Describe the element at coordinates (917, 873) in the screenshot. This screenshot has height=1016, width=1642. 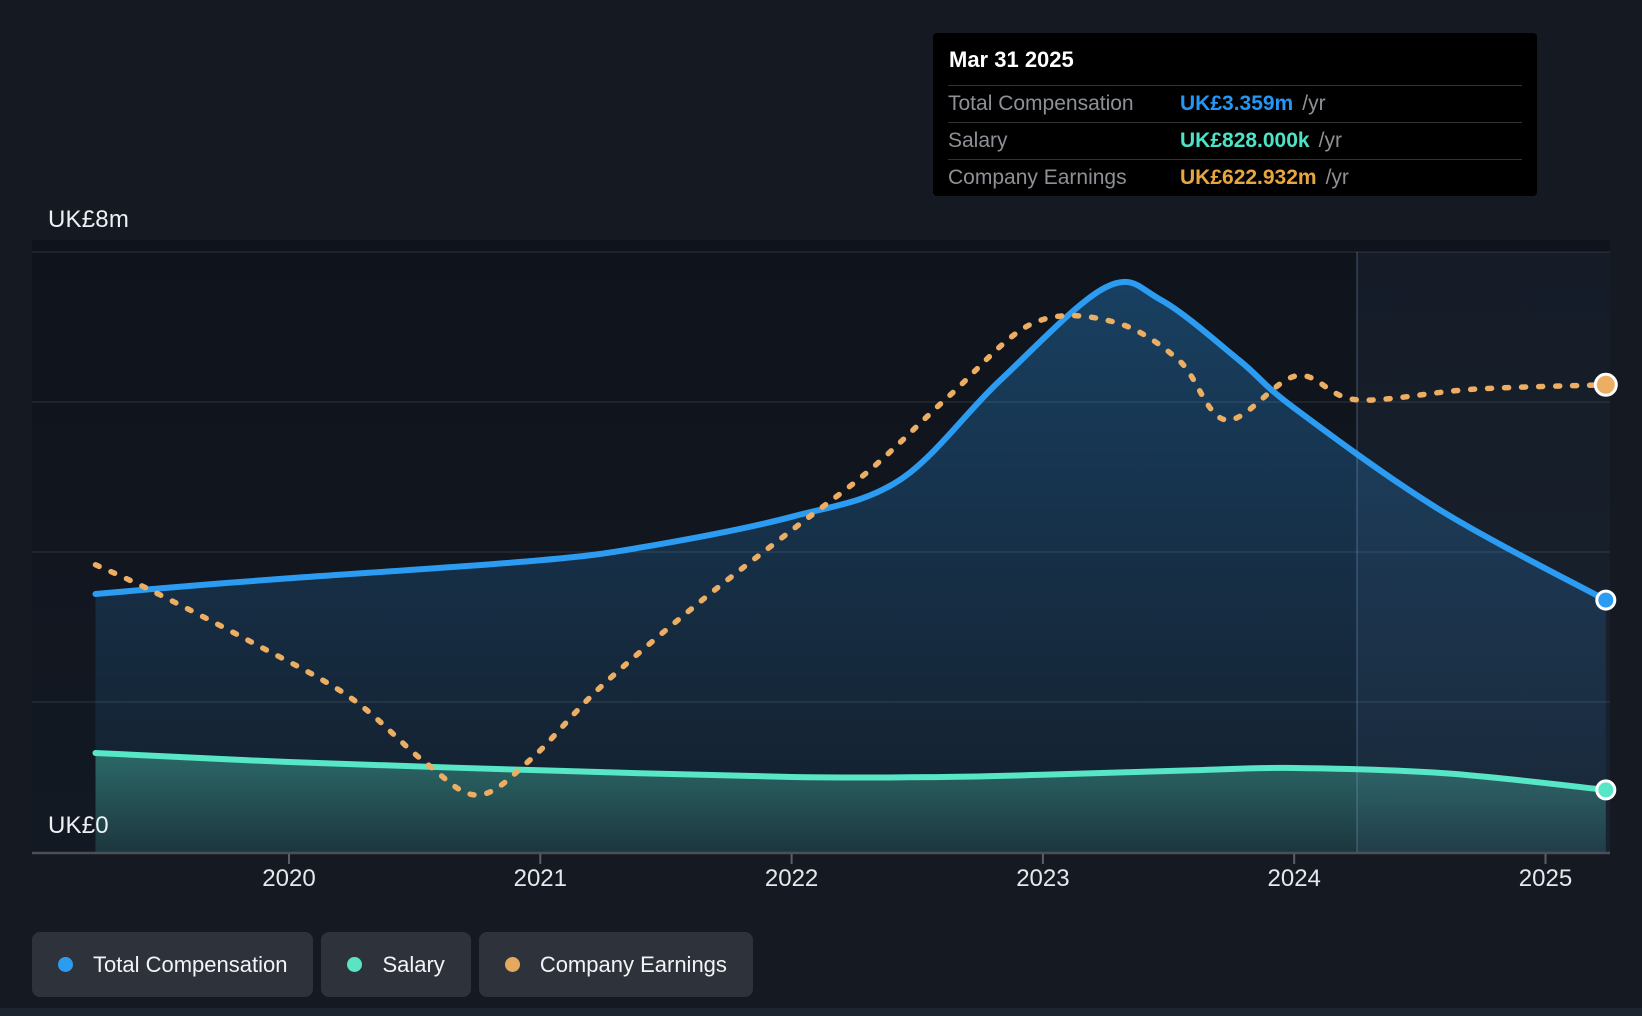
I see `x-axis-ticks: 2020 2021 2022 2023 2024 2025` at that location.